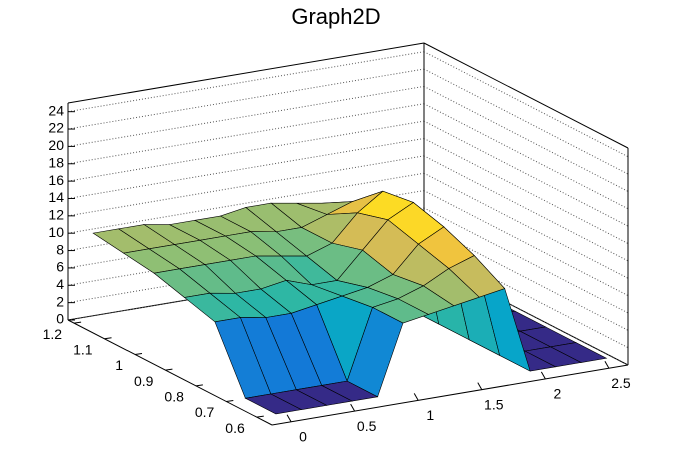 The height and width of the screenshot is (472, 696). Describe the element at coordinates (53, 334) in the screenshot. I see `y-tick-label: 1.2` at that location.